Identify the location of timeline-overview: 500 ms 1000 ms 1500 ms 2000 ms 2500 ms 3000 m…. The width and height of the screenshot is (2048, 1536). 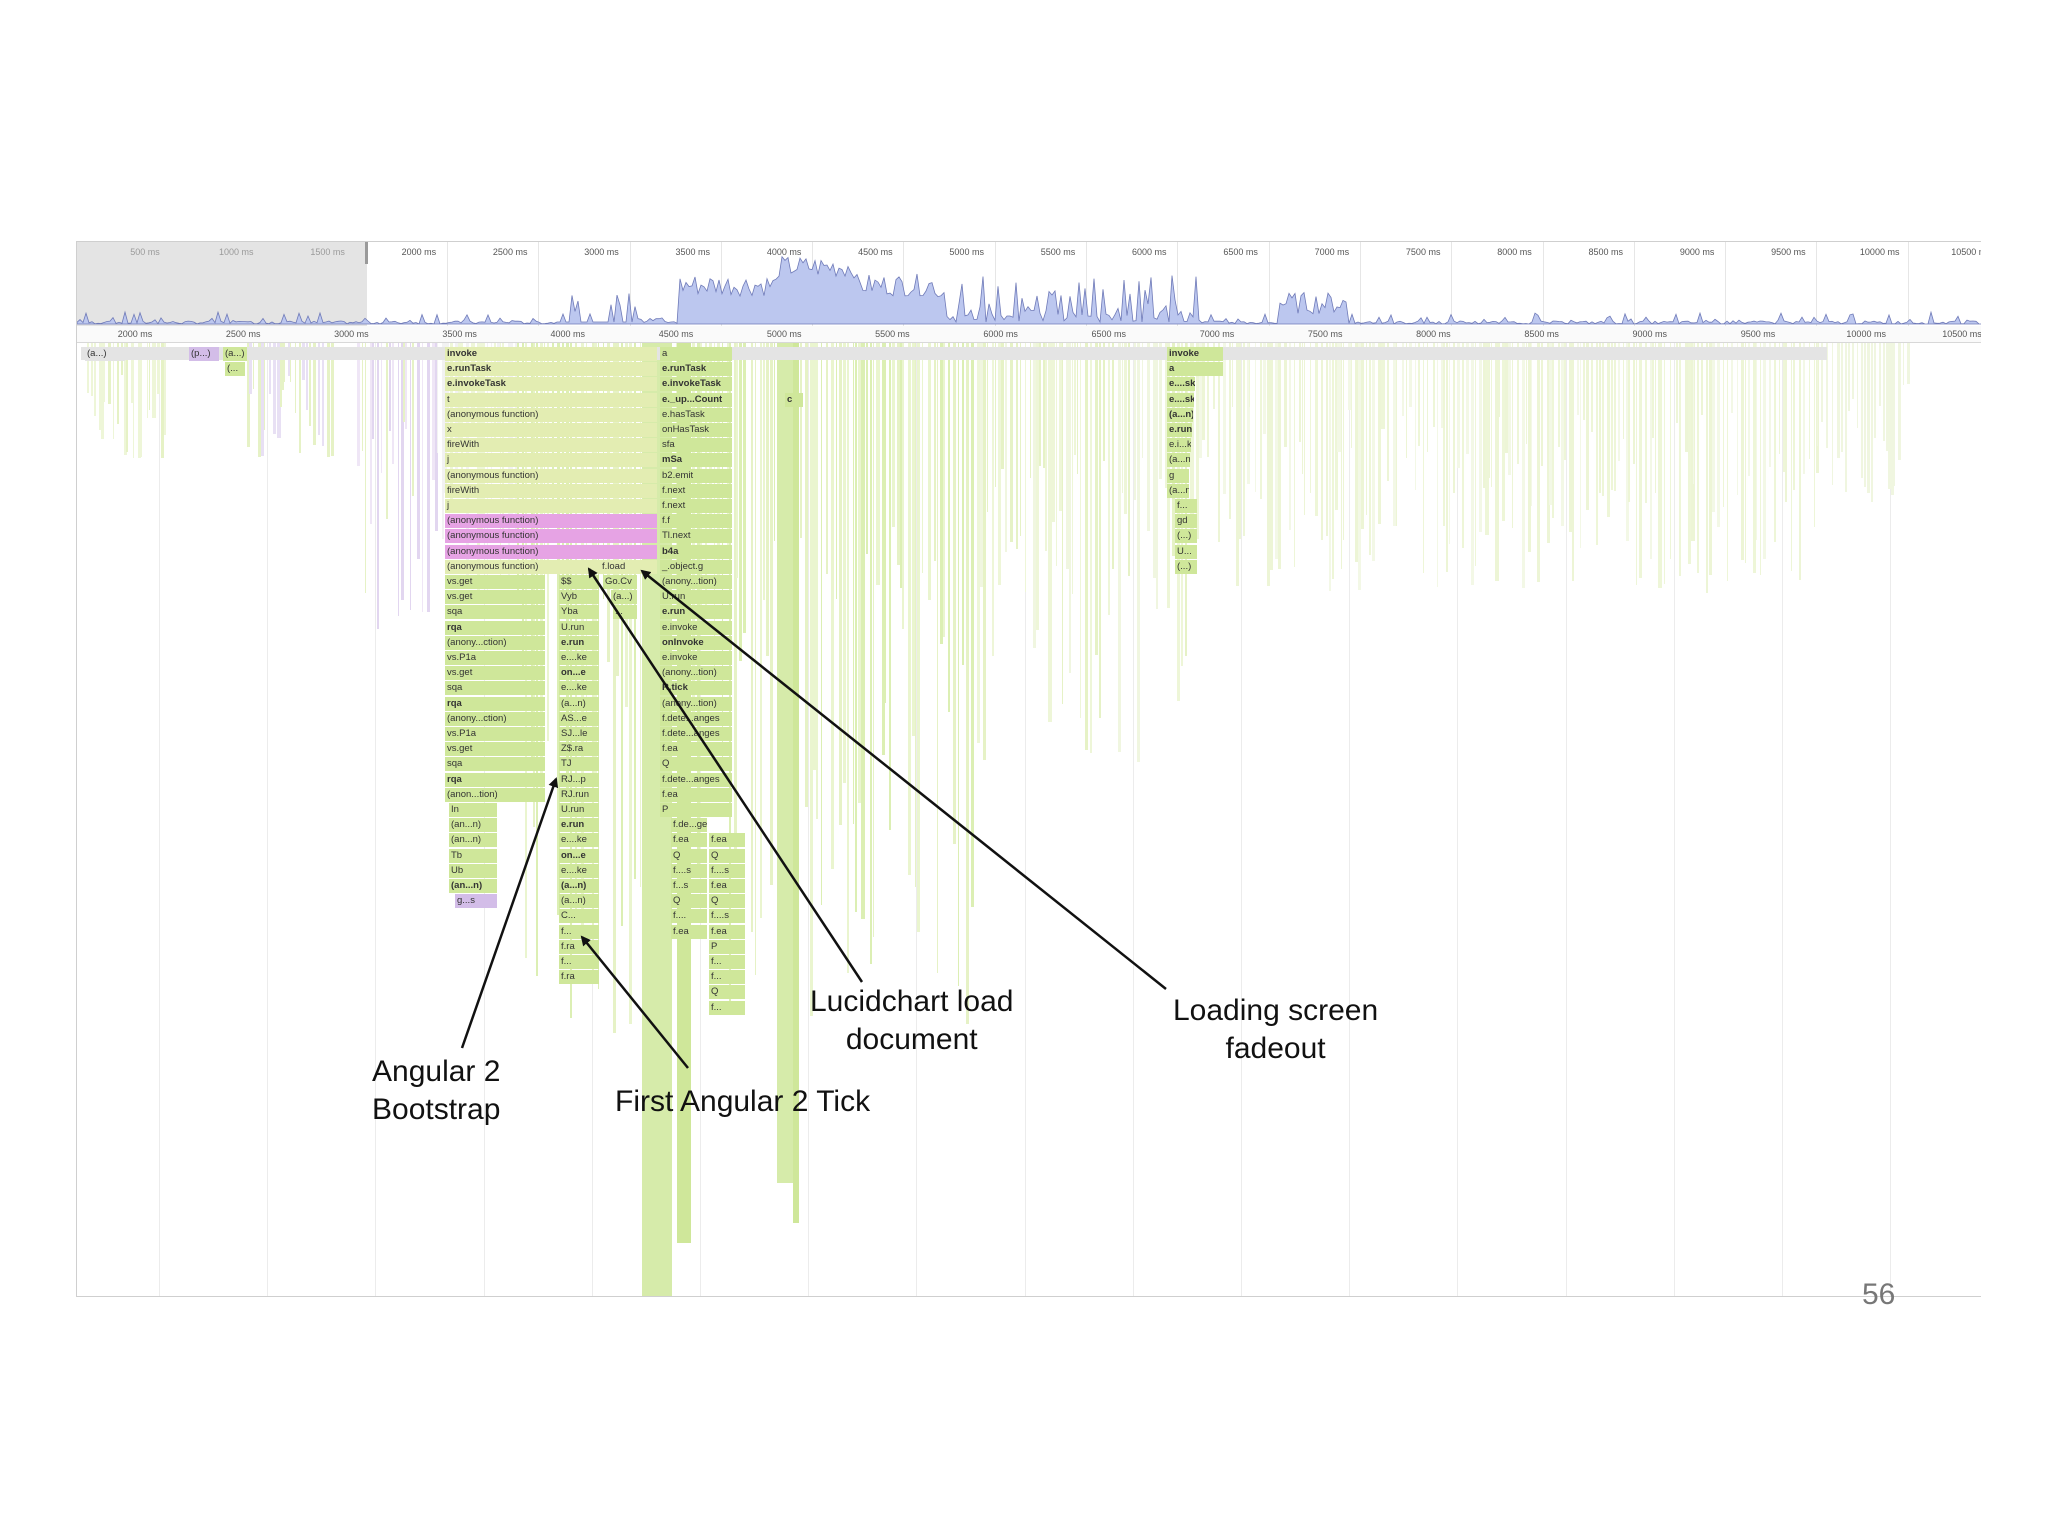
(1029, 284).